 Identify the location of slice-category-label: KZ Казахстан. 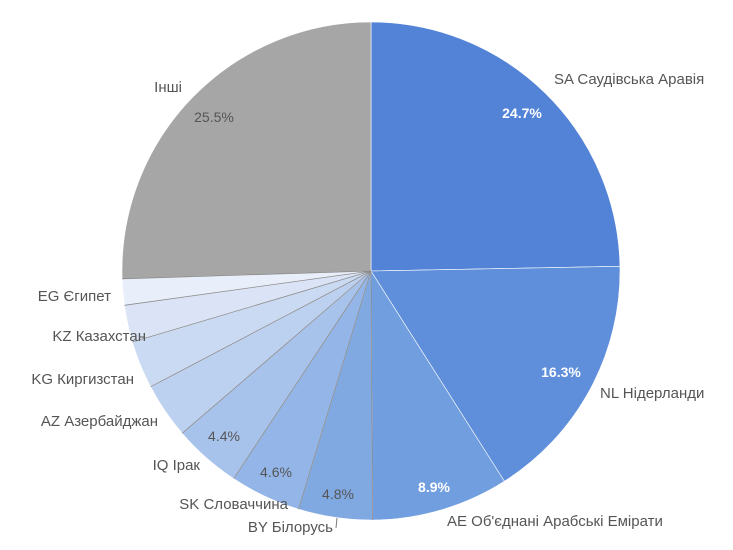
(99, 336).